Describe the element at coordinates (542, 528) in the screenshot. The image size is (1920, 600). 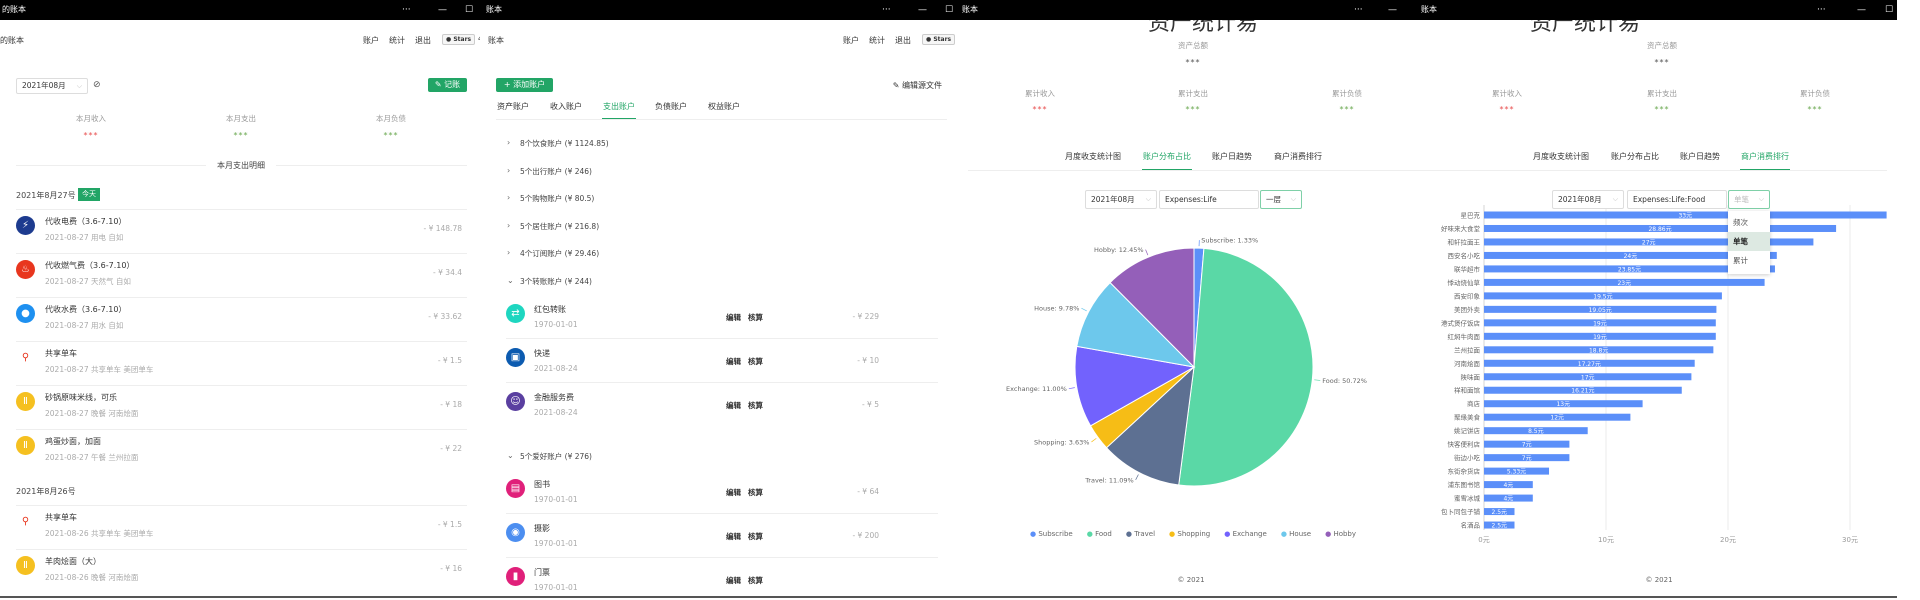
I see `account-name: 摄影` at that location.